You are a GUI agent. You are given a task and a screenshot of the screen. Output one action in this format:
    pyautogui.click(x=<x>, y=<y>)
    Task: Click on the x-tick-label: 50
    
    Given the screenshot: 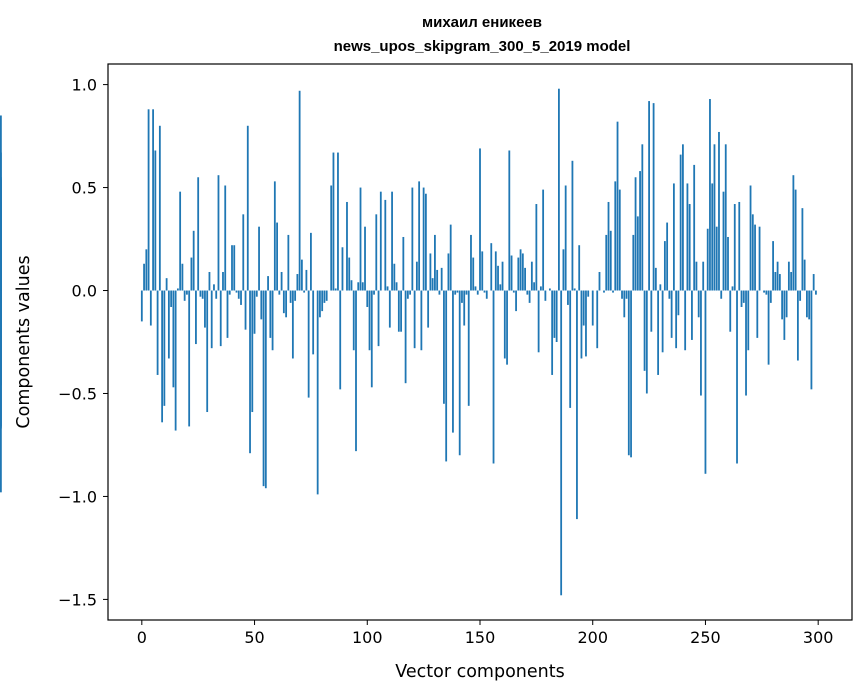 What is the action you would take?
    pyautogui.click(x=254, y=637)
    